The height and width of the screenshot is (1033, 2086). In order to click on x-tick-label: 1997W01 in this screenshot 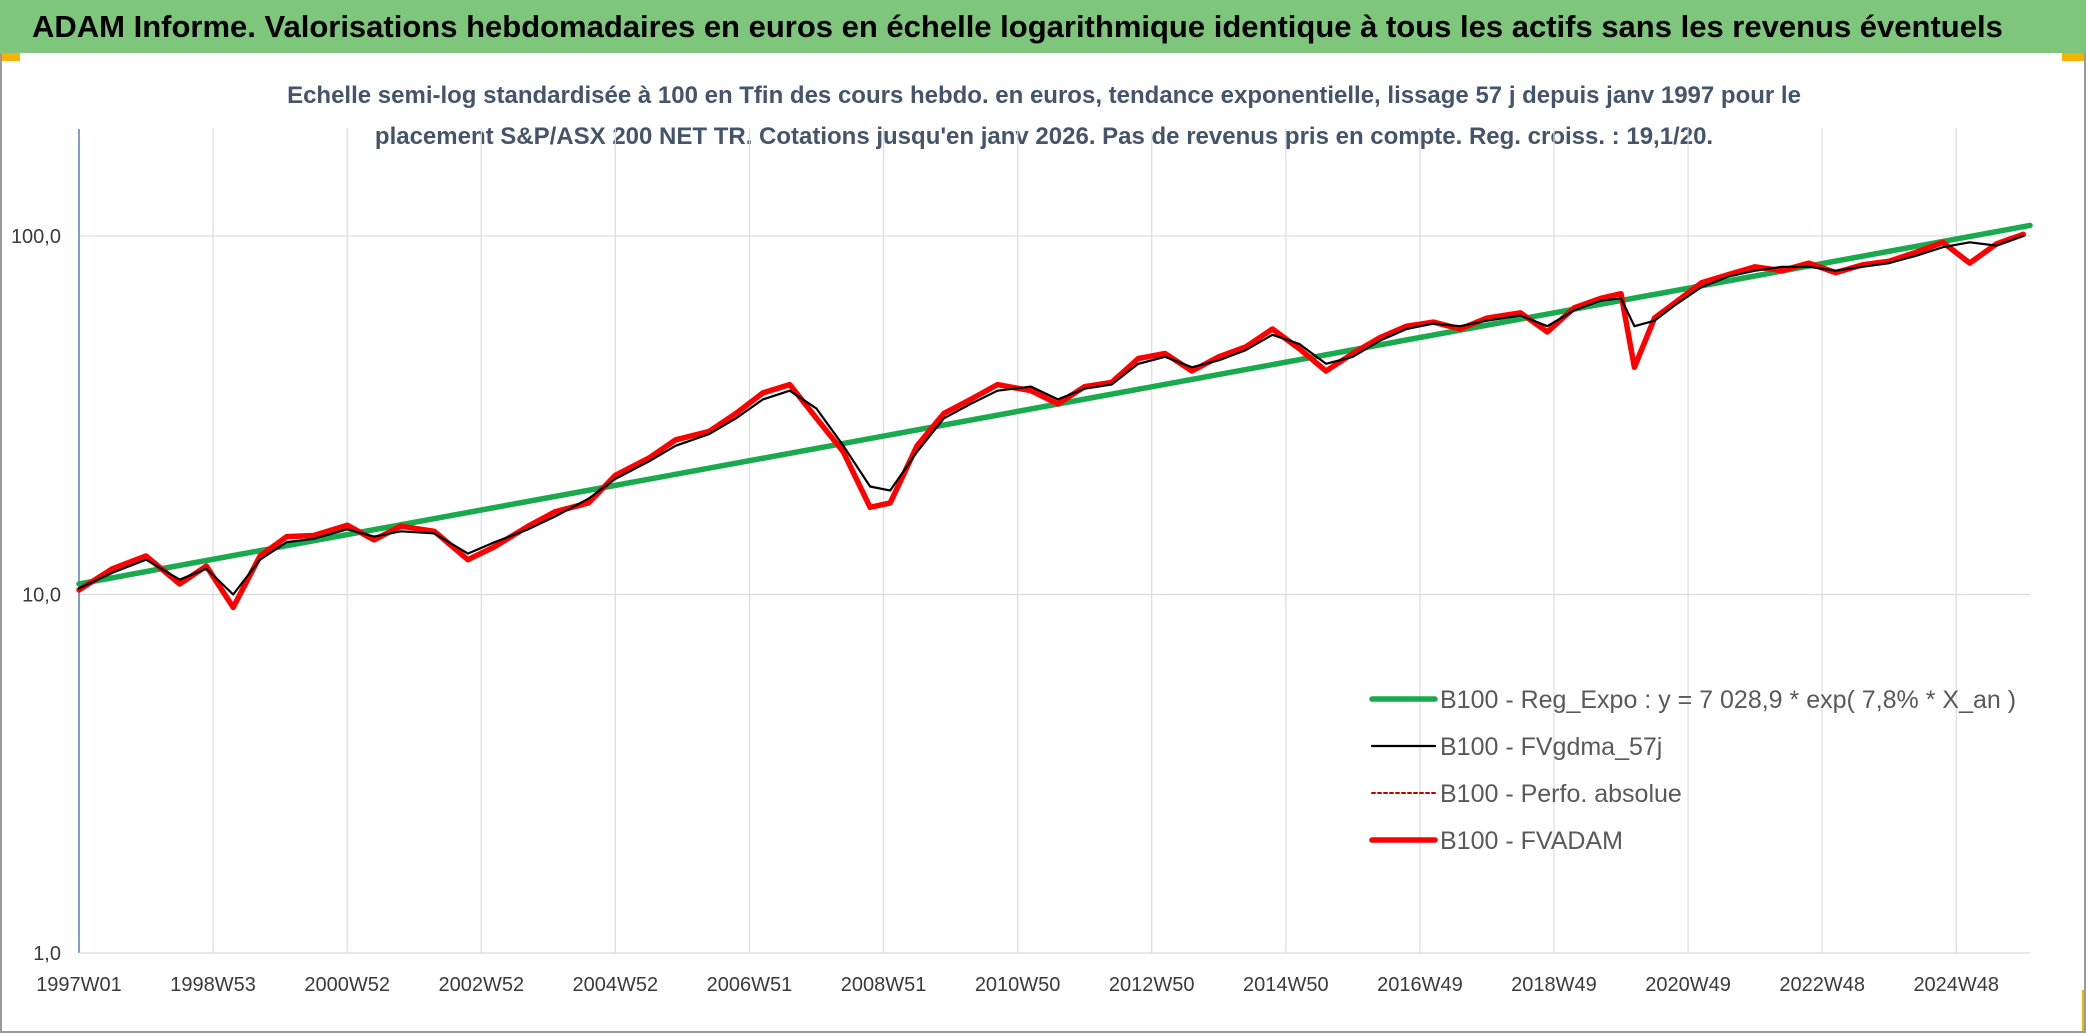, I will do `click(79, 985)`.